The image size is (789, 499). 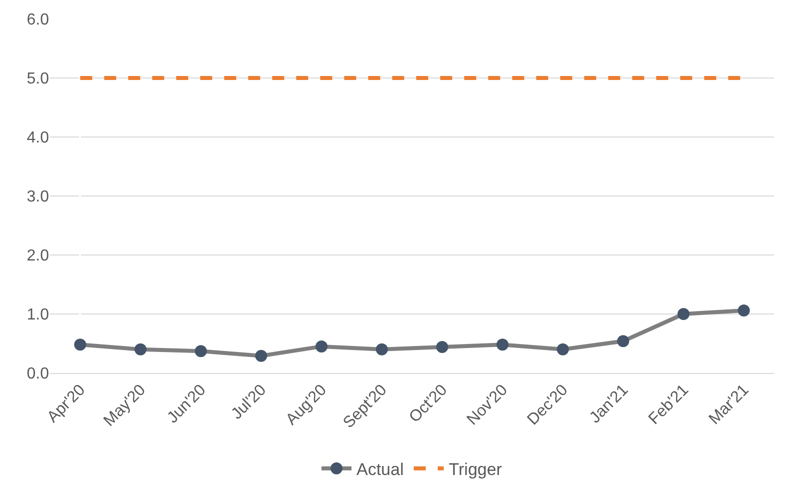 What do you see at coordinates (38, 20) in the screenshot?
I see `y-tick-label: 6.0` at bounding box center [38, 20].